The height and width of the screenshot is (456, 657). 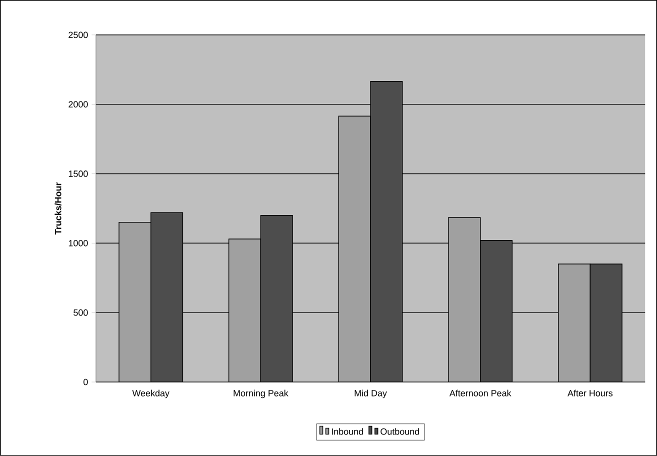 What do you see at coordinates (151, 394) in the screenshot?
I see `x-tick-label: Weekday` at bounding box center [151, 394].